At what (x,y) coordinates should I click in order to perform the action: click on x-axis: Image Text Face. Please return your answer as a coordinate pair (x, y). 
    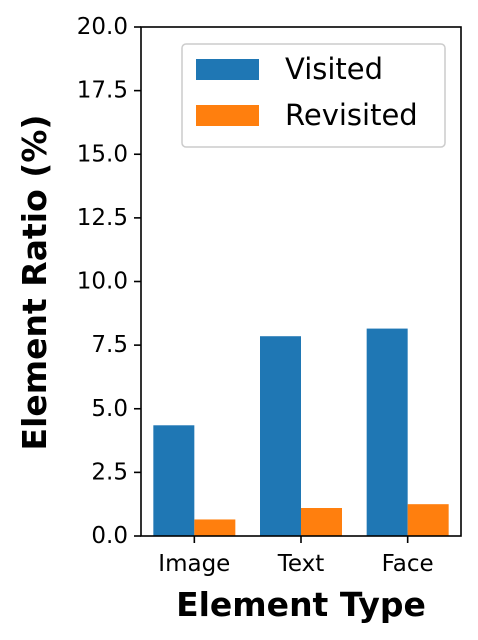
    Looking at the image, I should click on (296, 556).